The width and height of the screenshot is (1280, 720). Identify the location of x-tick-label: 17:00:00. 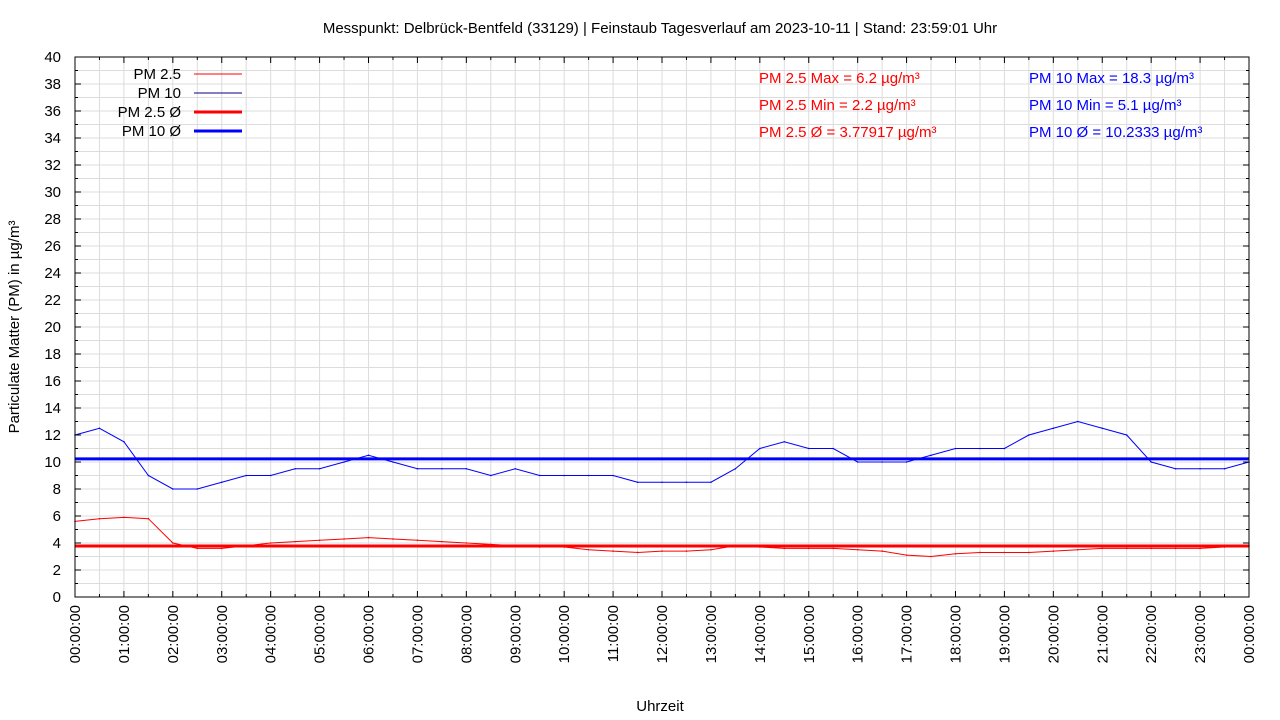
(907, 634).